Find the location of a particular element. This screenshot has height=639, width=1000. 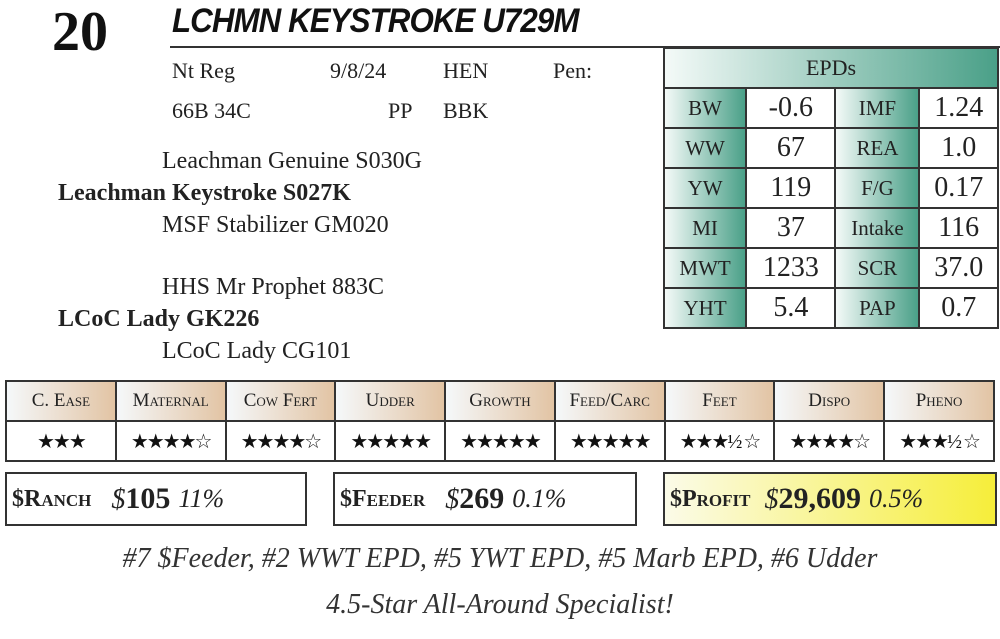

ranch-index: $Ranch $105 11% is located at coordinates (156, 499).